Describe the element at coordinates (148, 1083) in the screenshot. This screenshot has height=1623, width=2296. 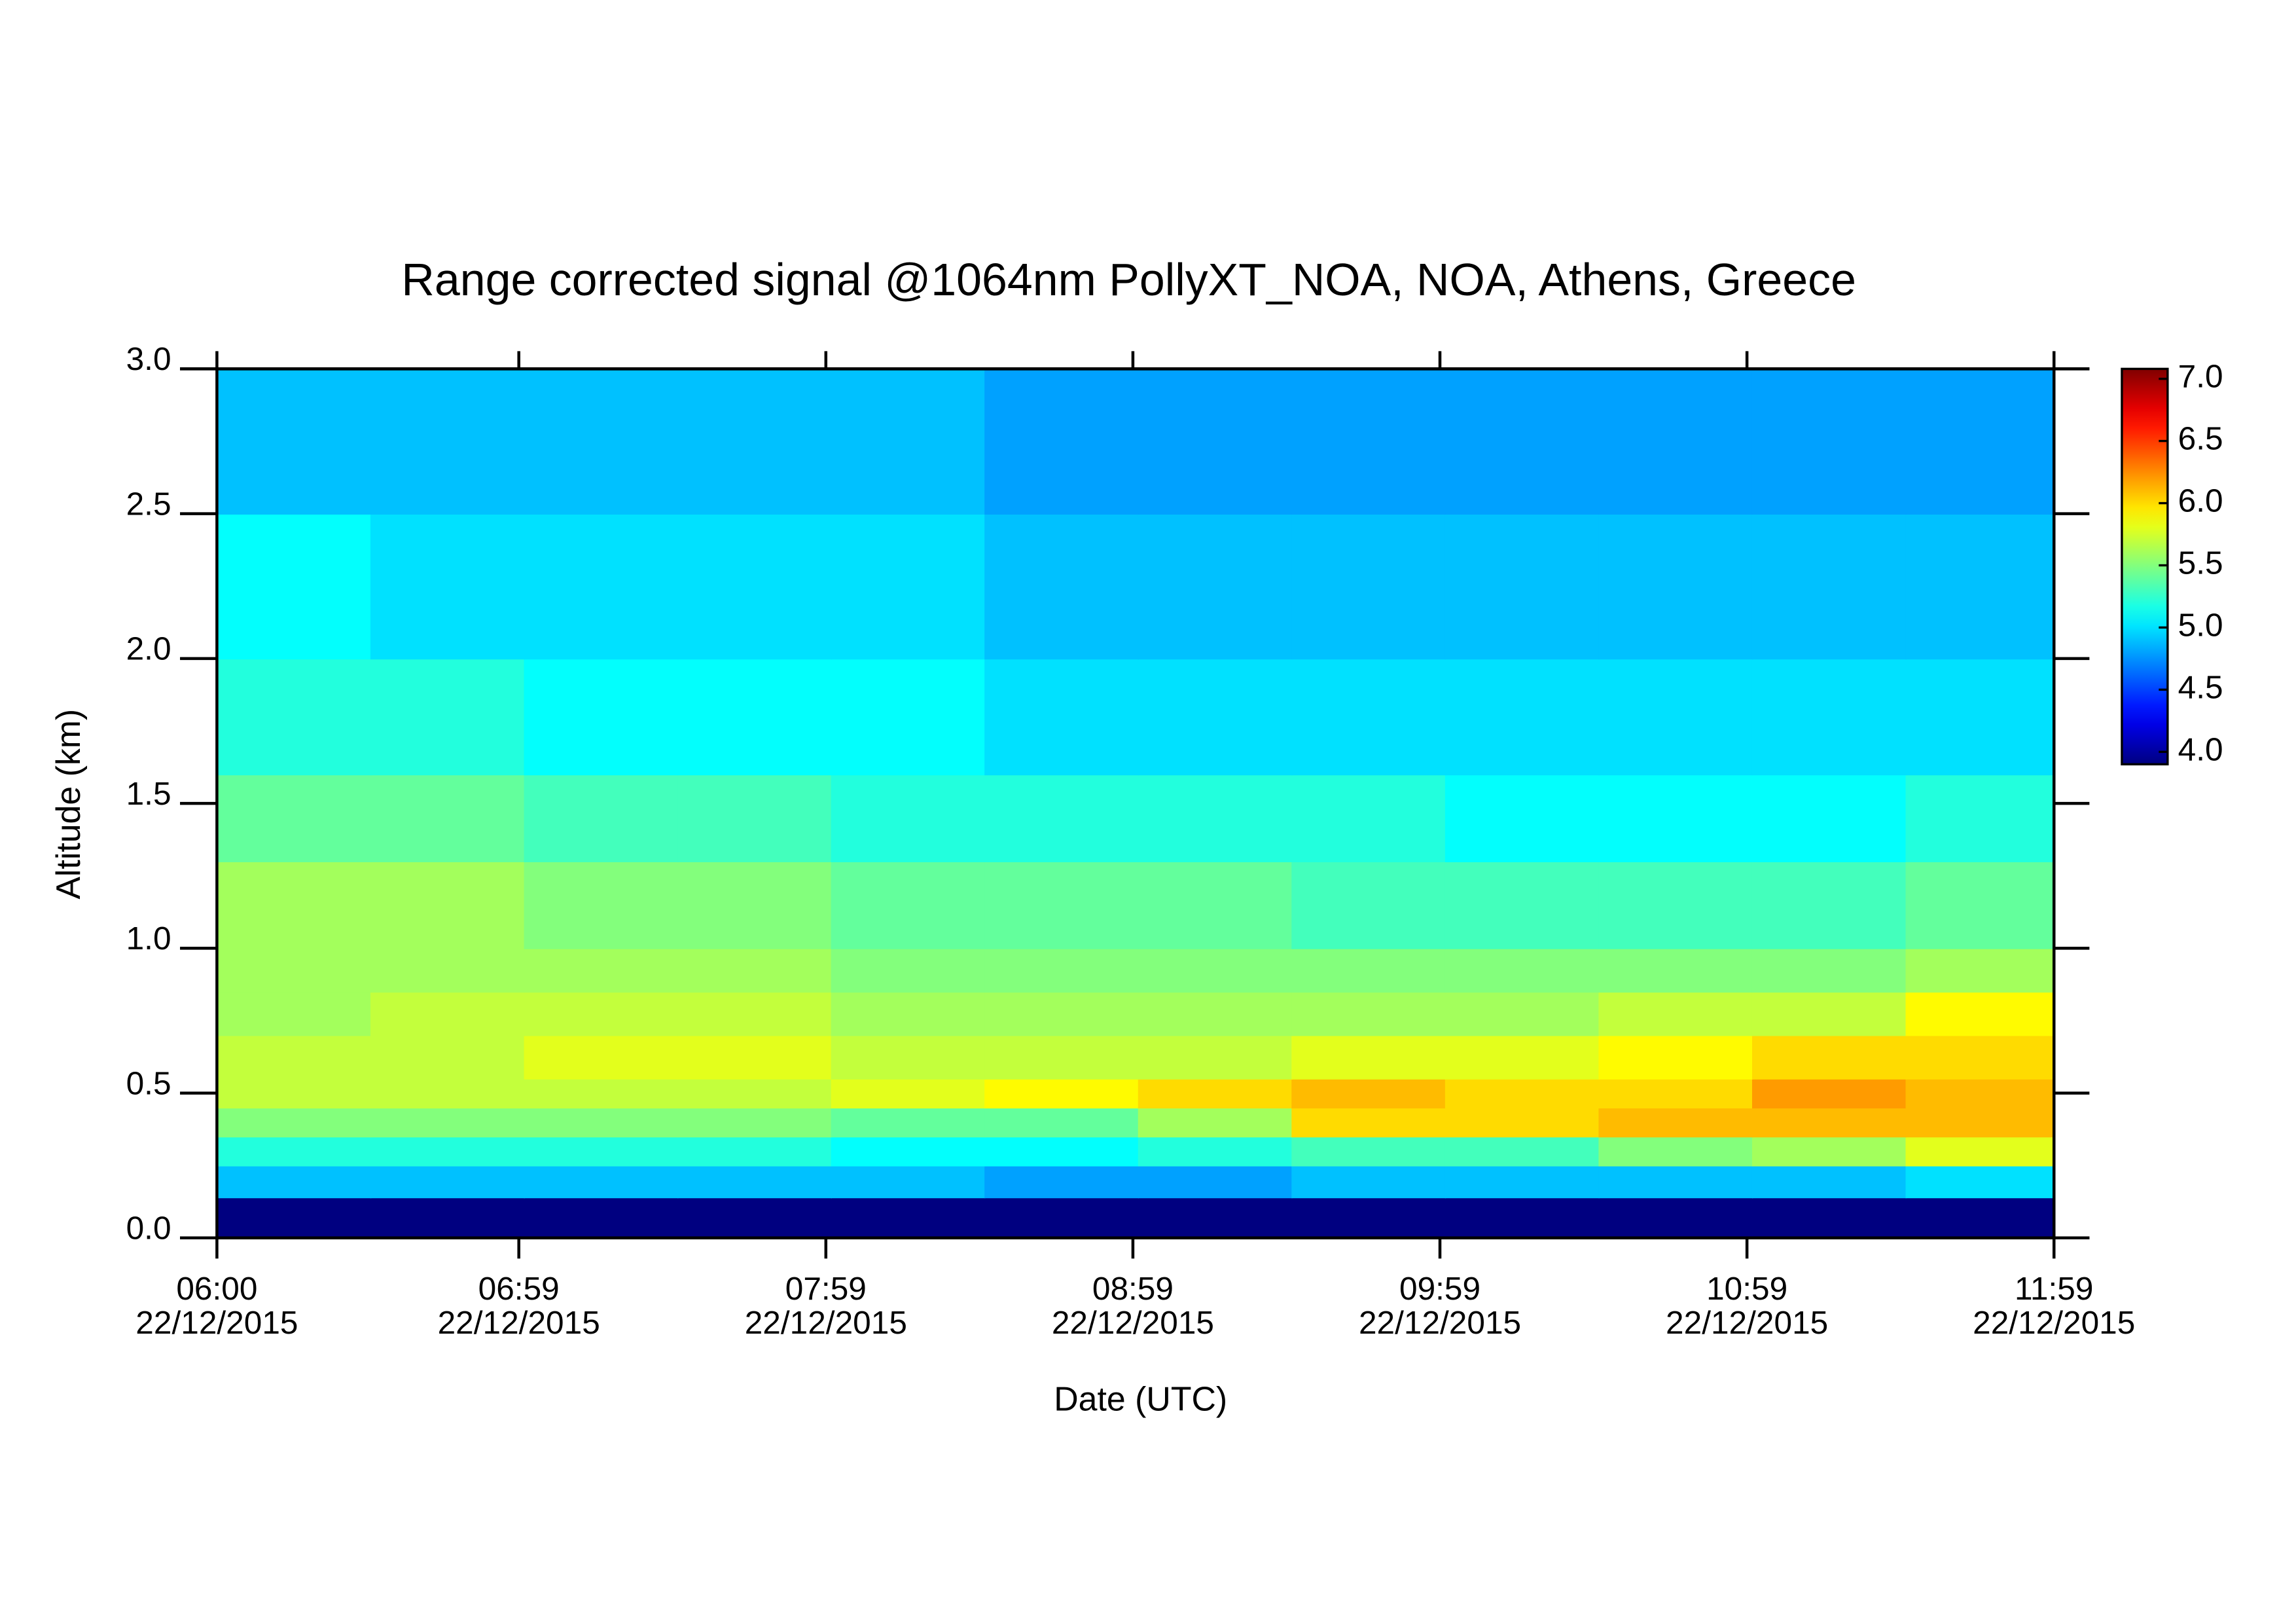
I see `y-tick-label: 0.5` at that location.